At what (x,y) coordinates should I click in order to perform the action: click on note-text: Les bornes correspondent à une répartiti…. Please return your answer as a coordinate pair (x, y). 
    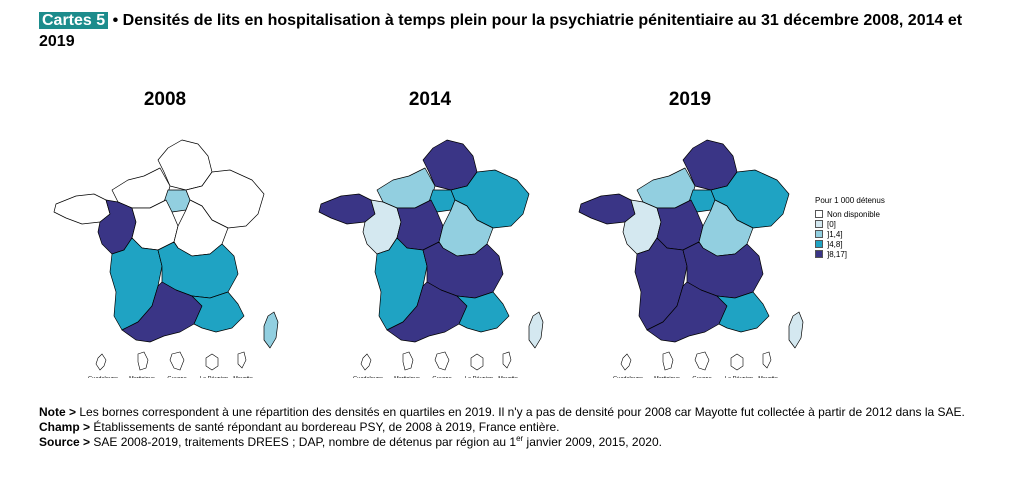
    Looking at the image, I should click on (520, 412).